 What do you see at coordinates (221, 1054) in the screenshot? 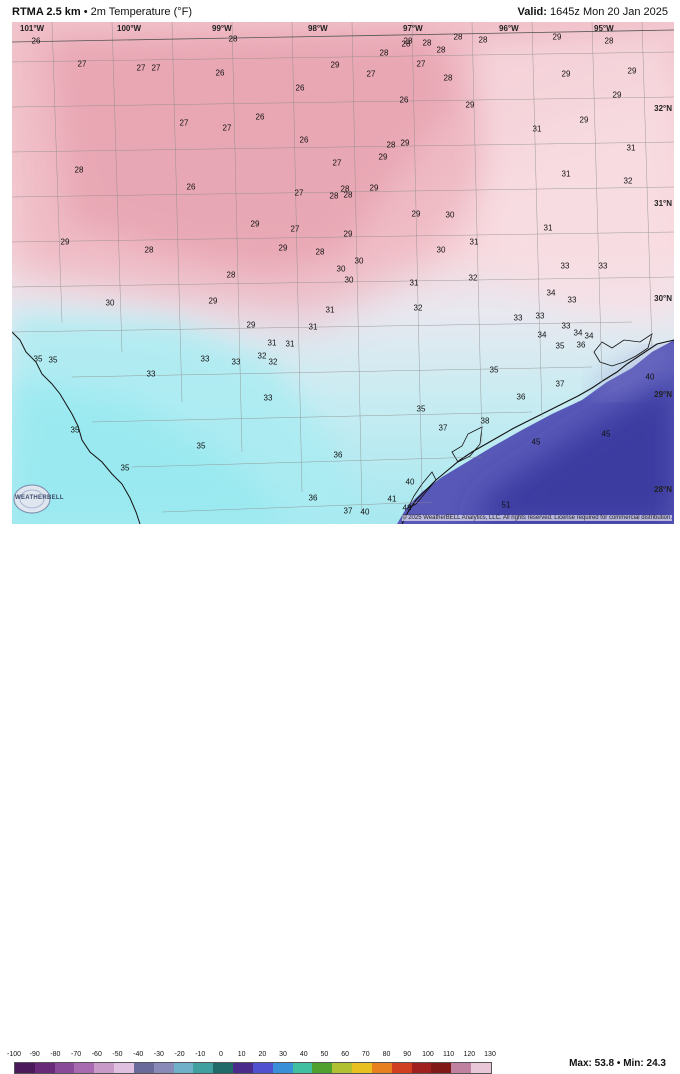
I see `legend-tick-label: 0` at bounding box center [221, 1054].